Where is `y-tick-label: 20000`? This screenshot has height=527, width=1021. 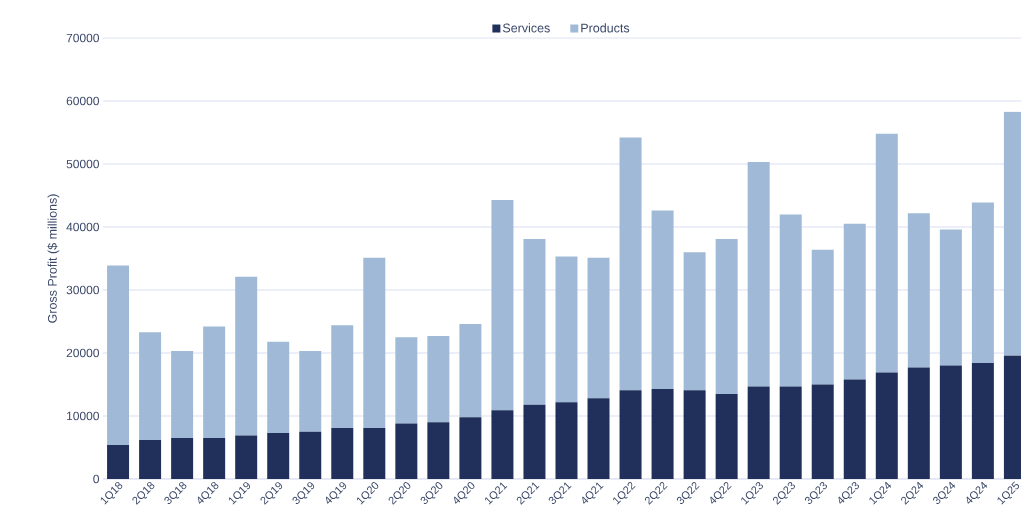
y-tick-label: 20000 is located at coordinates (83, 353).